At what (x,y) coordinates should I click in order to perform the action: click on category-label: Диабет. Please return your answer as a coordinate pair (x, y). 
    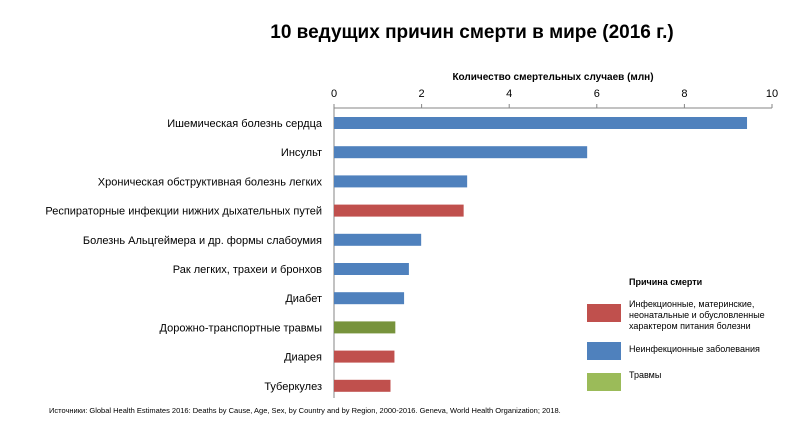
    Looking at the image, I should click on (303, 299).